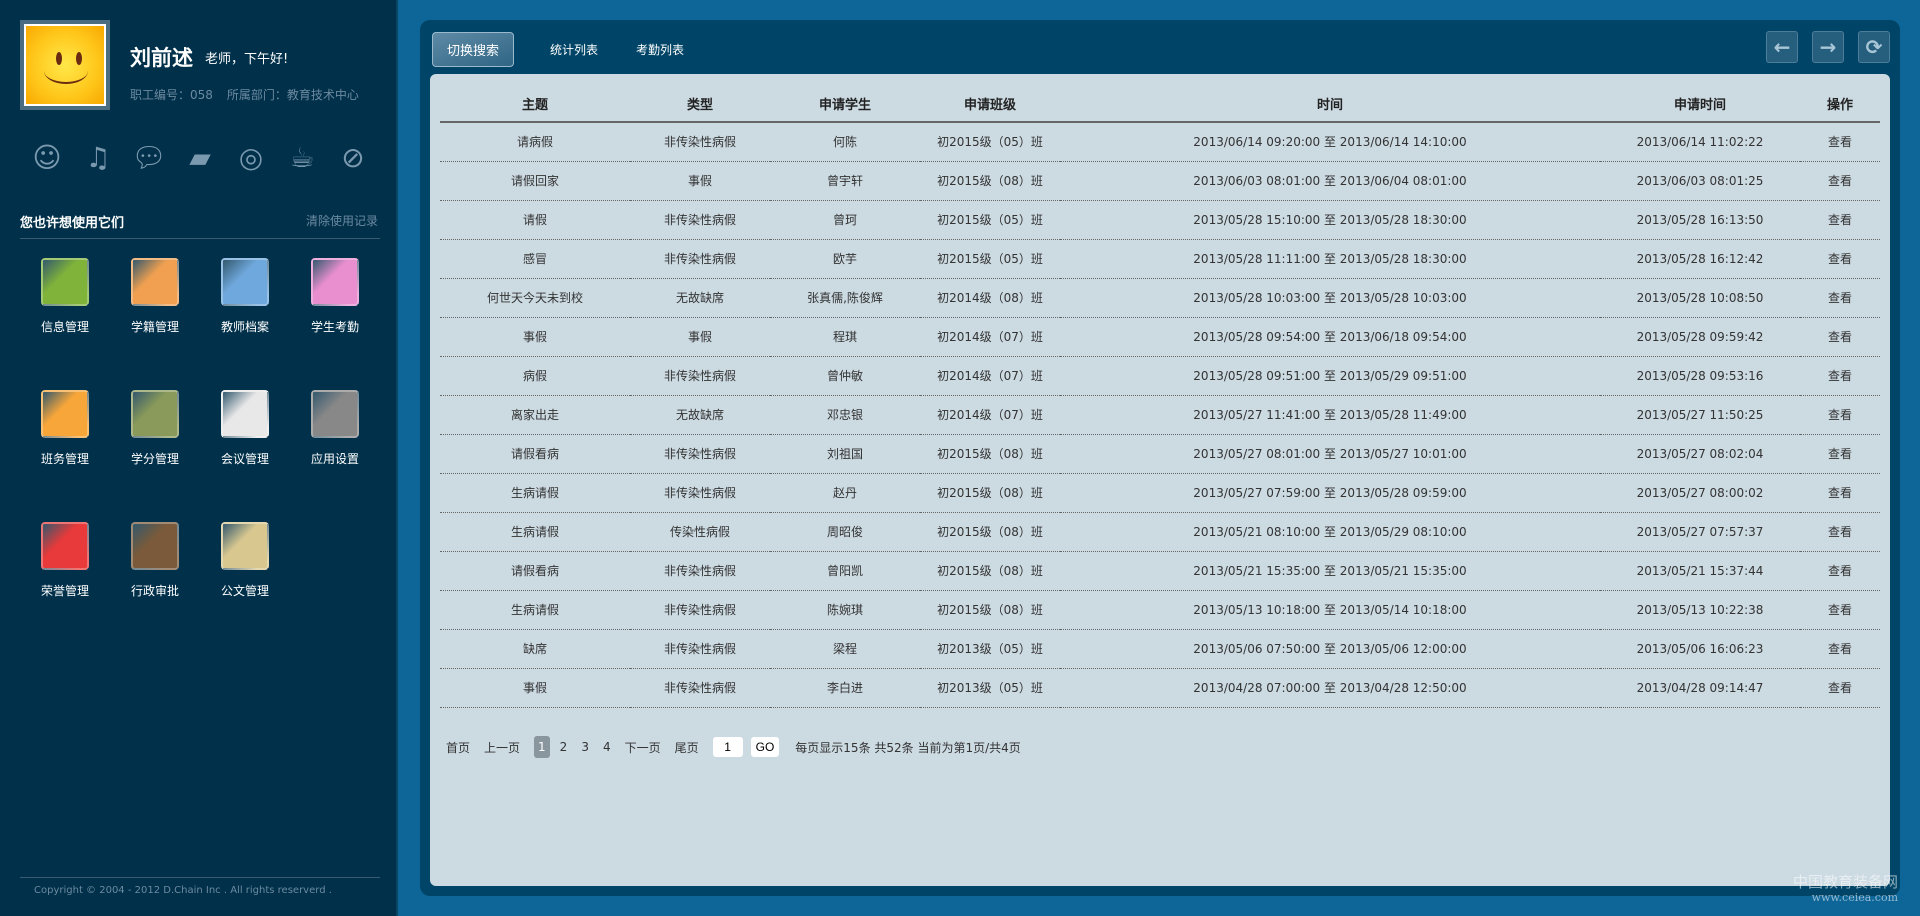 The width and height of the screenshot is (1920, 916). I want to click on clear-history-link: 清除使用记录, so click(341, 221).